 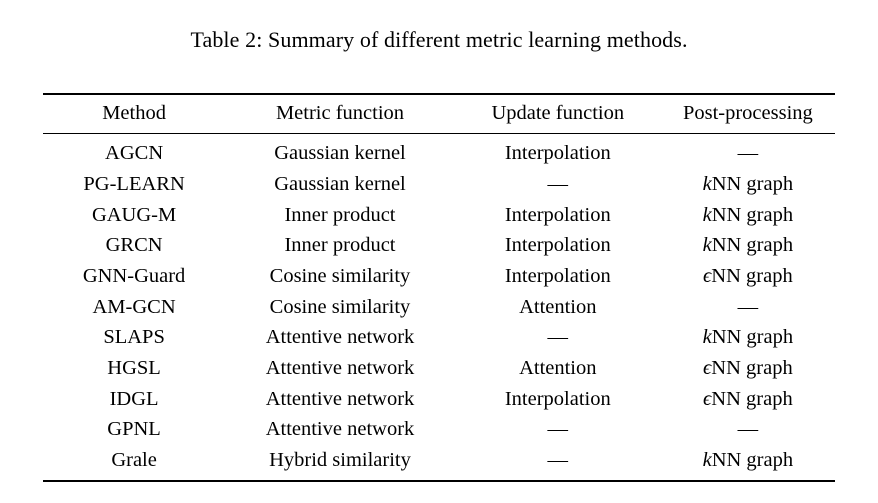 What do you see at coordinates (439, 368) in the screenshot?
I see `table-row: HGSL Attentive network Attention ϵNN graph` at bounding box center [439, 368].